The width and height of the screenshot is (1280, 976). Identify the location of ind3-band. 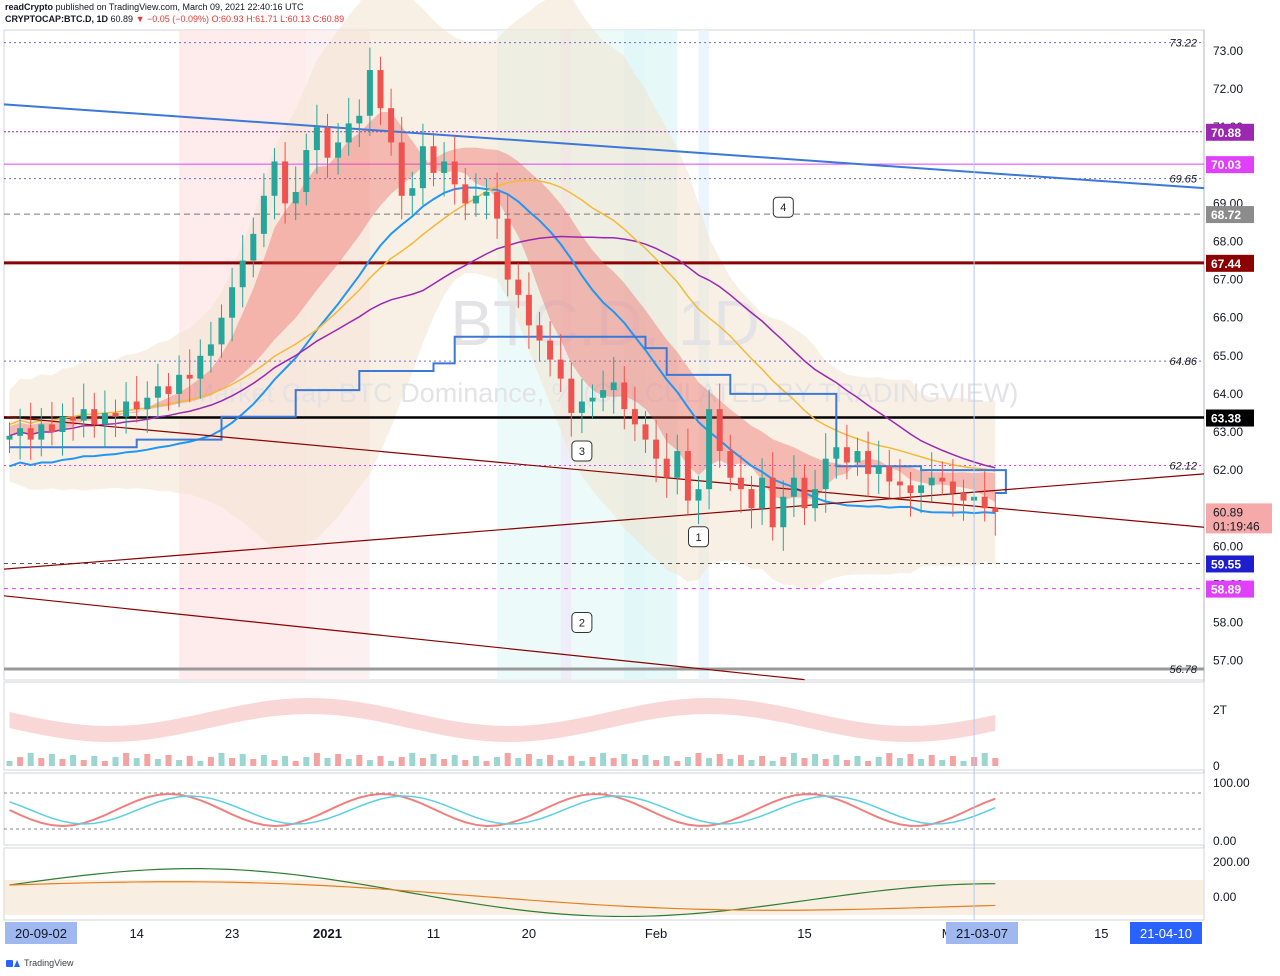
(604, 897).